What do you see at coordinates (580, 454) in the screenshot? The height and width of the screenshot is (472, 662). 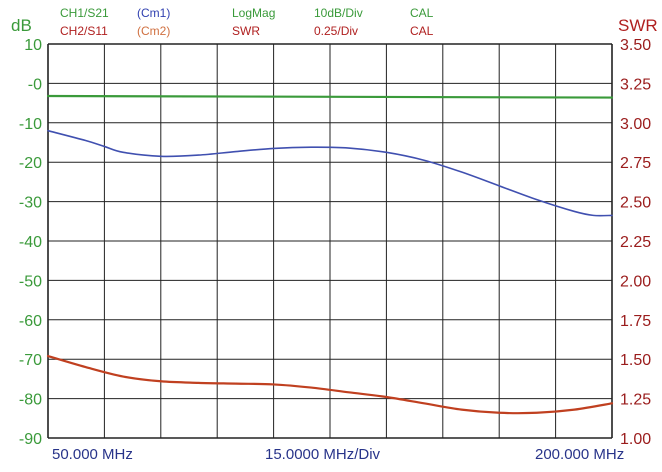 I see `x-stop-label: 200.000 MHz` at bounding box center [580, 454].